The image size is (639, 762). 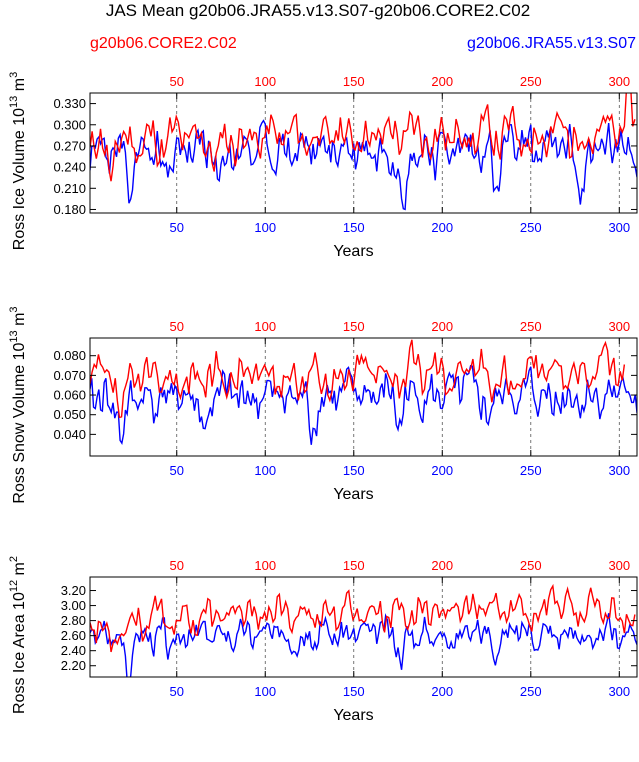 What do you see at coordinates (19, 422) in the screenshot?
I see `y-axis-label-text: Ross Snow Volume 10` at bounding box center [19, 422].